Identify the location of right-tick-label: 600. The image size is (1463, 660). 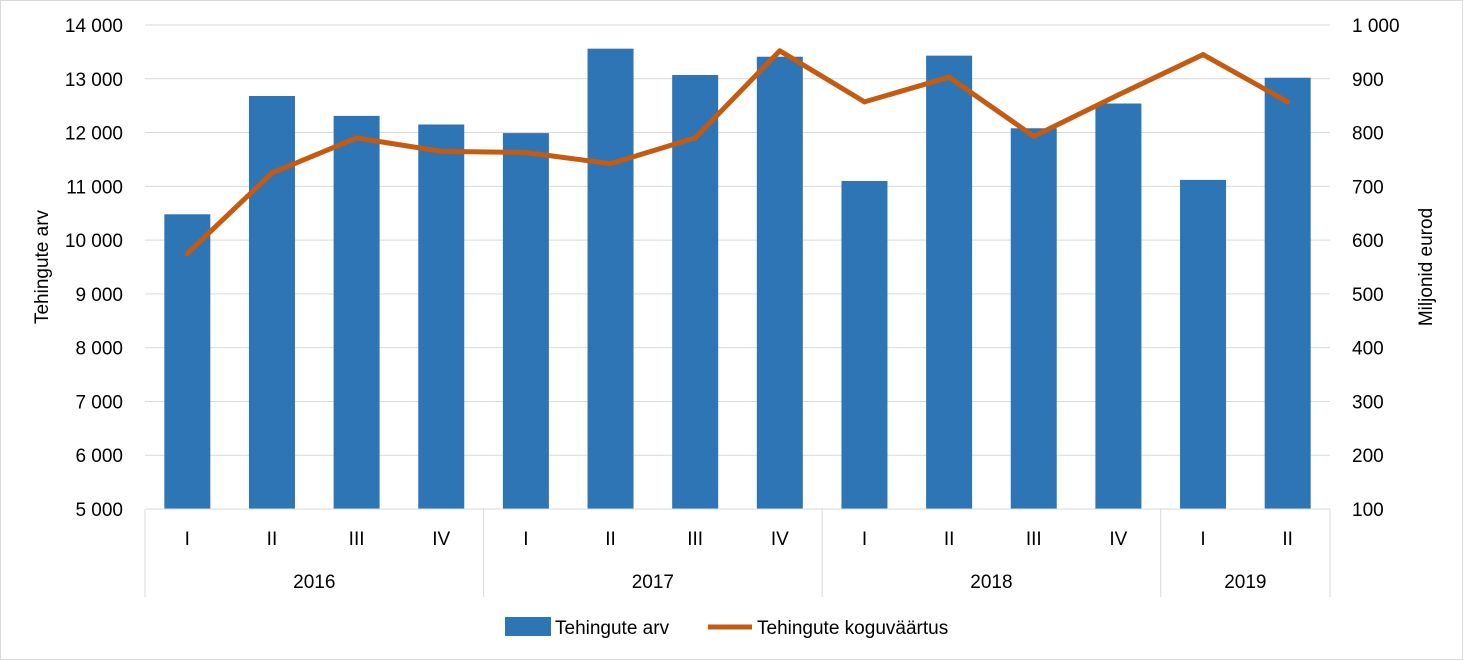
(1368, 241).